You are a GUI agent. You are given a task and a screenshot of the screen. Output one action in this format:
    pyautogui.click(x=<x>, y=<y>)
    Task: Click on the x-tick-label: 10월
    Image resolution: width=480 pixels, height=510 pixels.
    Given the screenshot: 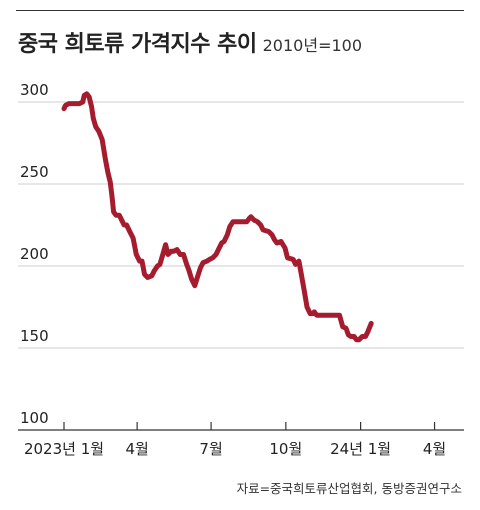 What is the action you would take?
    pyautogui.click(x=285, y=449)
    